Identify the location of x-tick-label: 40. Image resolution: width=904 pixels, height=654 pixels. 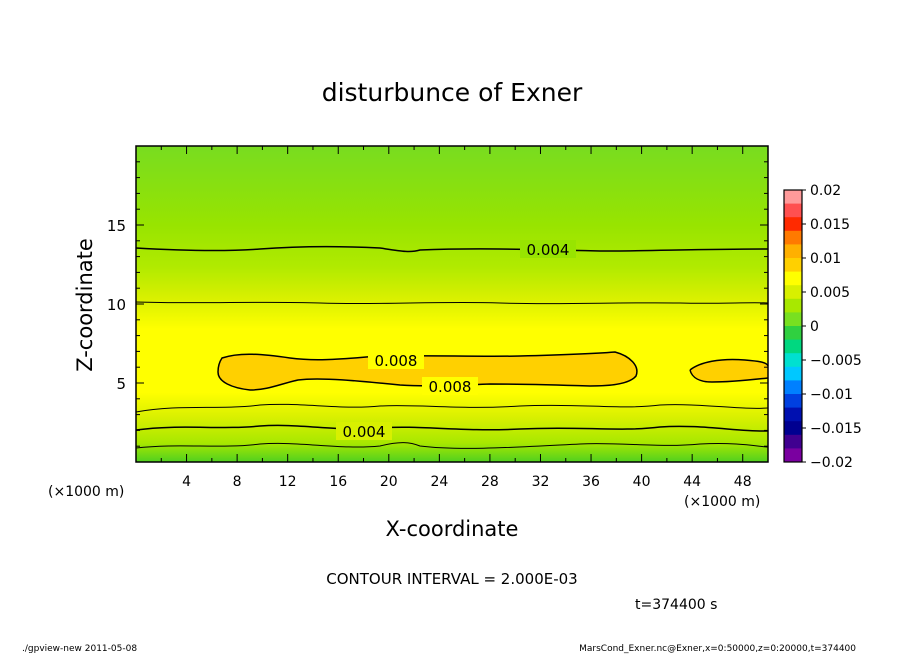
(642, 482).